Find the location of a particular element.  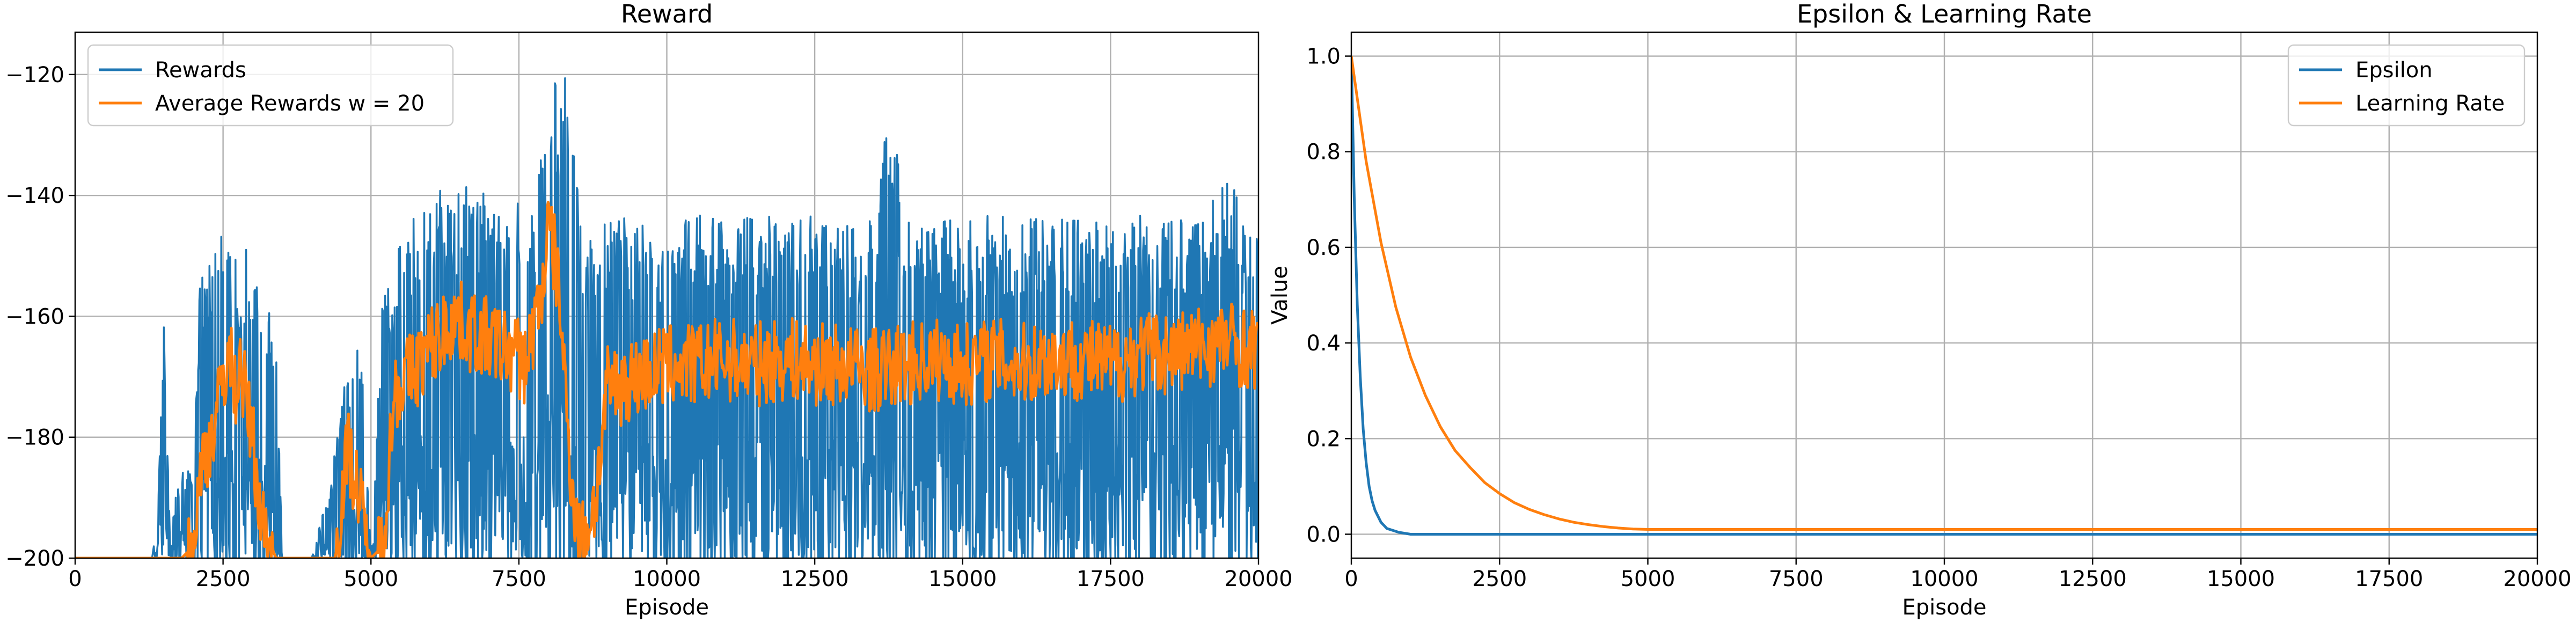

legend-label-2: Learning Rate is located at coordinates (2430, 103).